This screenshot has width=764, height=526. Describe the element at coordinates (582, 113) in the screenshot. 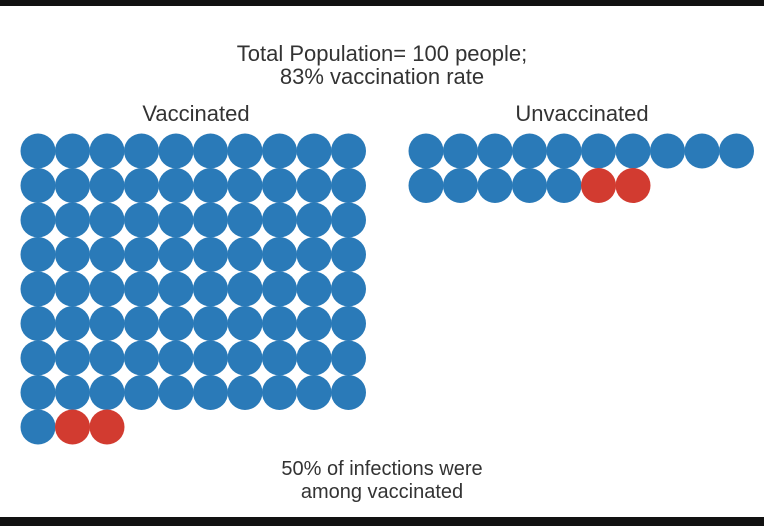

I see `unvaccinated-label: Unvaccinated` at that location.